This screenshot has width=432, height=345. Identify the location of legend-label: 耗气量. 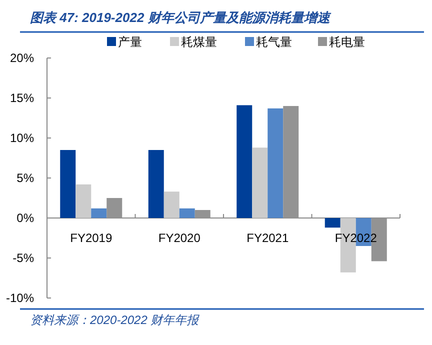
(274, 42).